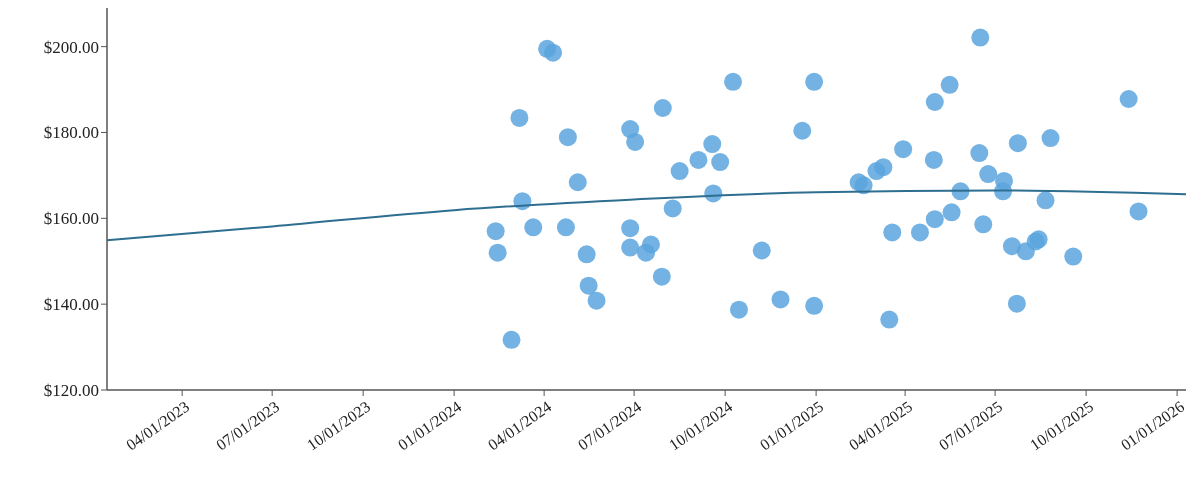 This screenshot has width=1204, height=490. What do you see at coordinates (71, 219) in the screenshot?
I see `y-tick-label: $160.00` at bounding box center [71, 219].